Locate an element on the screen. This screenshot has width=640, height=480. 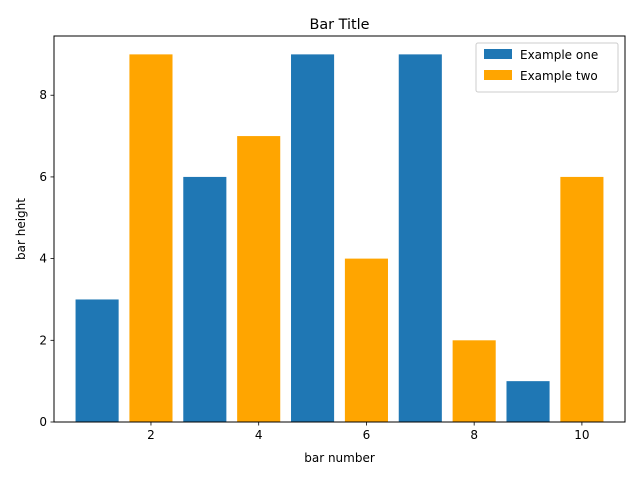
y-tick-label: 6 is located at coordinates (43, 177).